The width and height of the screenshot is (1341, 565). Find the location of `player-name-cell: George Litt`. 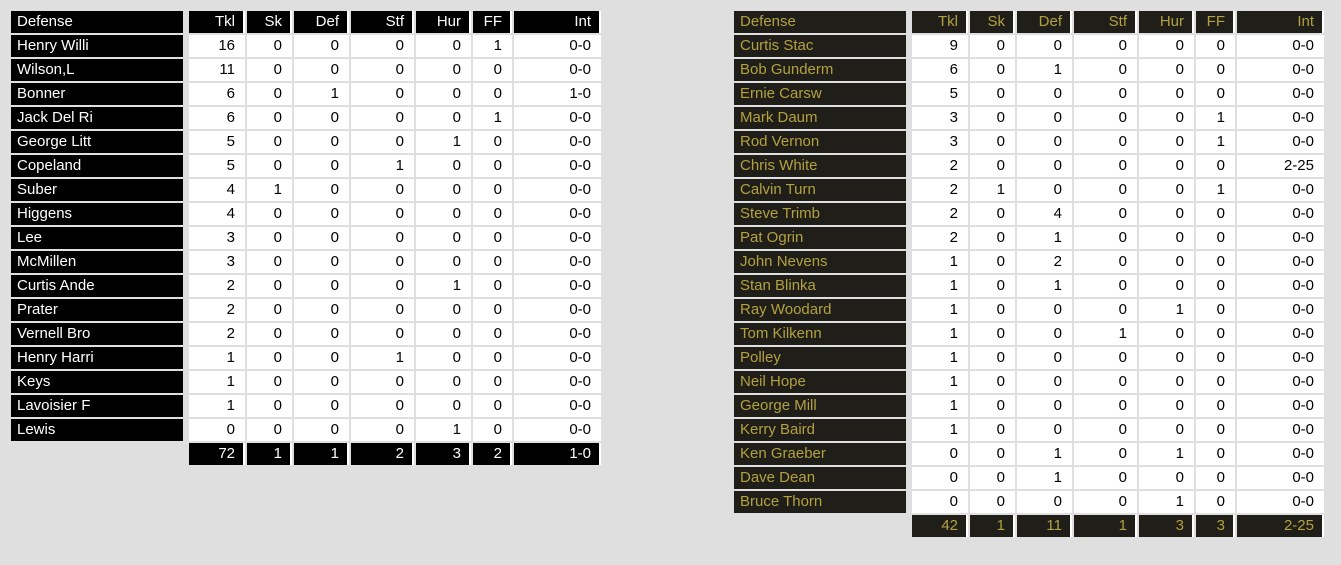

player-name-cell: George Litt is located at coordinates (99, 142).